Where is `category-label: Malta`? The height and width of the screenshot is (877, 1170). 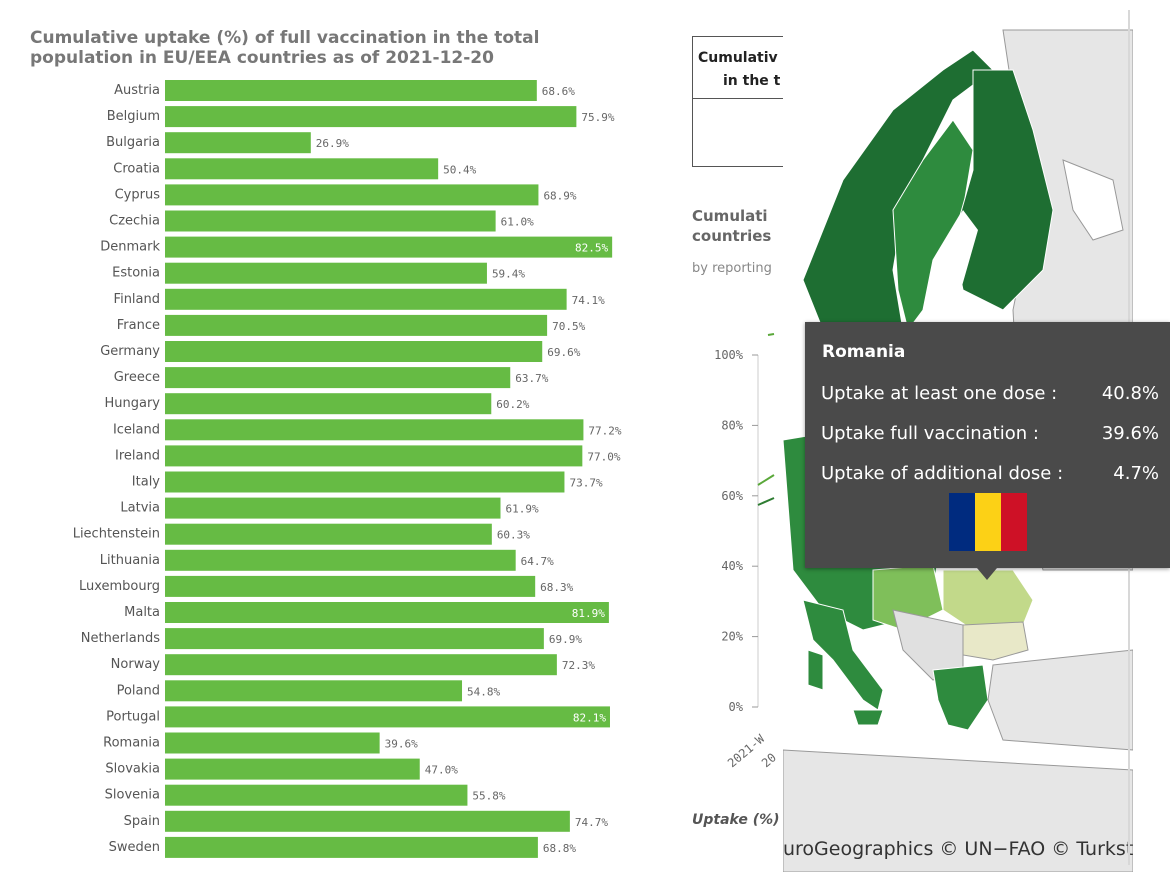 category-label: Malta is located at coordinates (142, 612).